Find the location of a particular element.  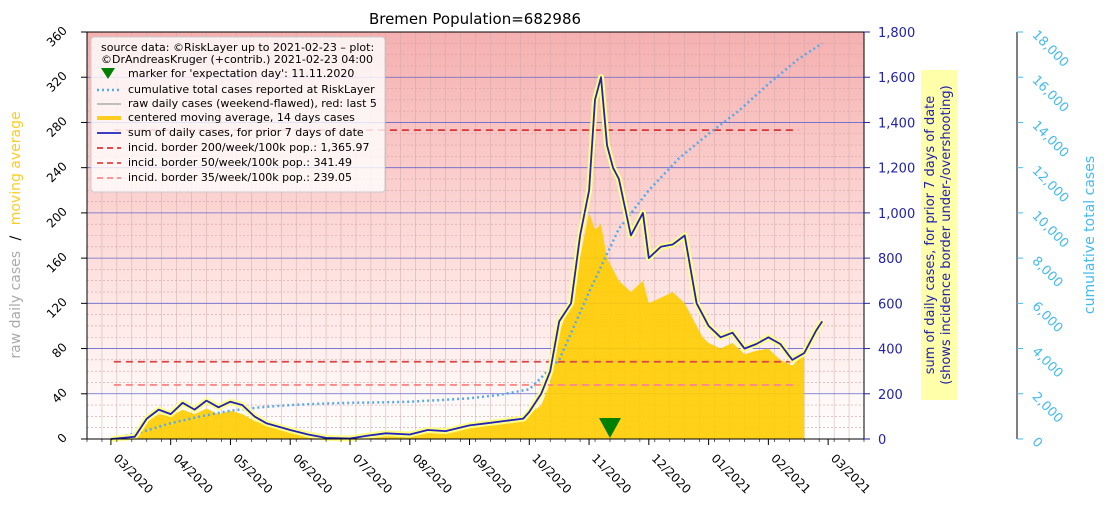

left-y-tick-label: 40 is located at coordinates (59, 395).